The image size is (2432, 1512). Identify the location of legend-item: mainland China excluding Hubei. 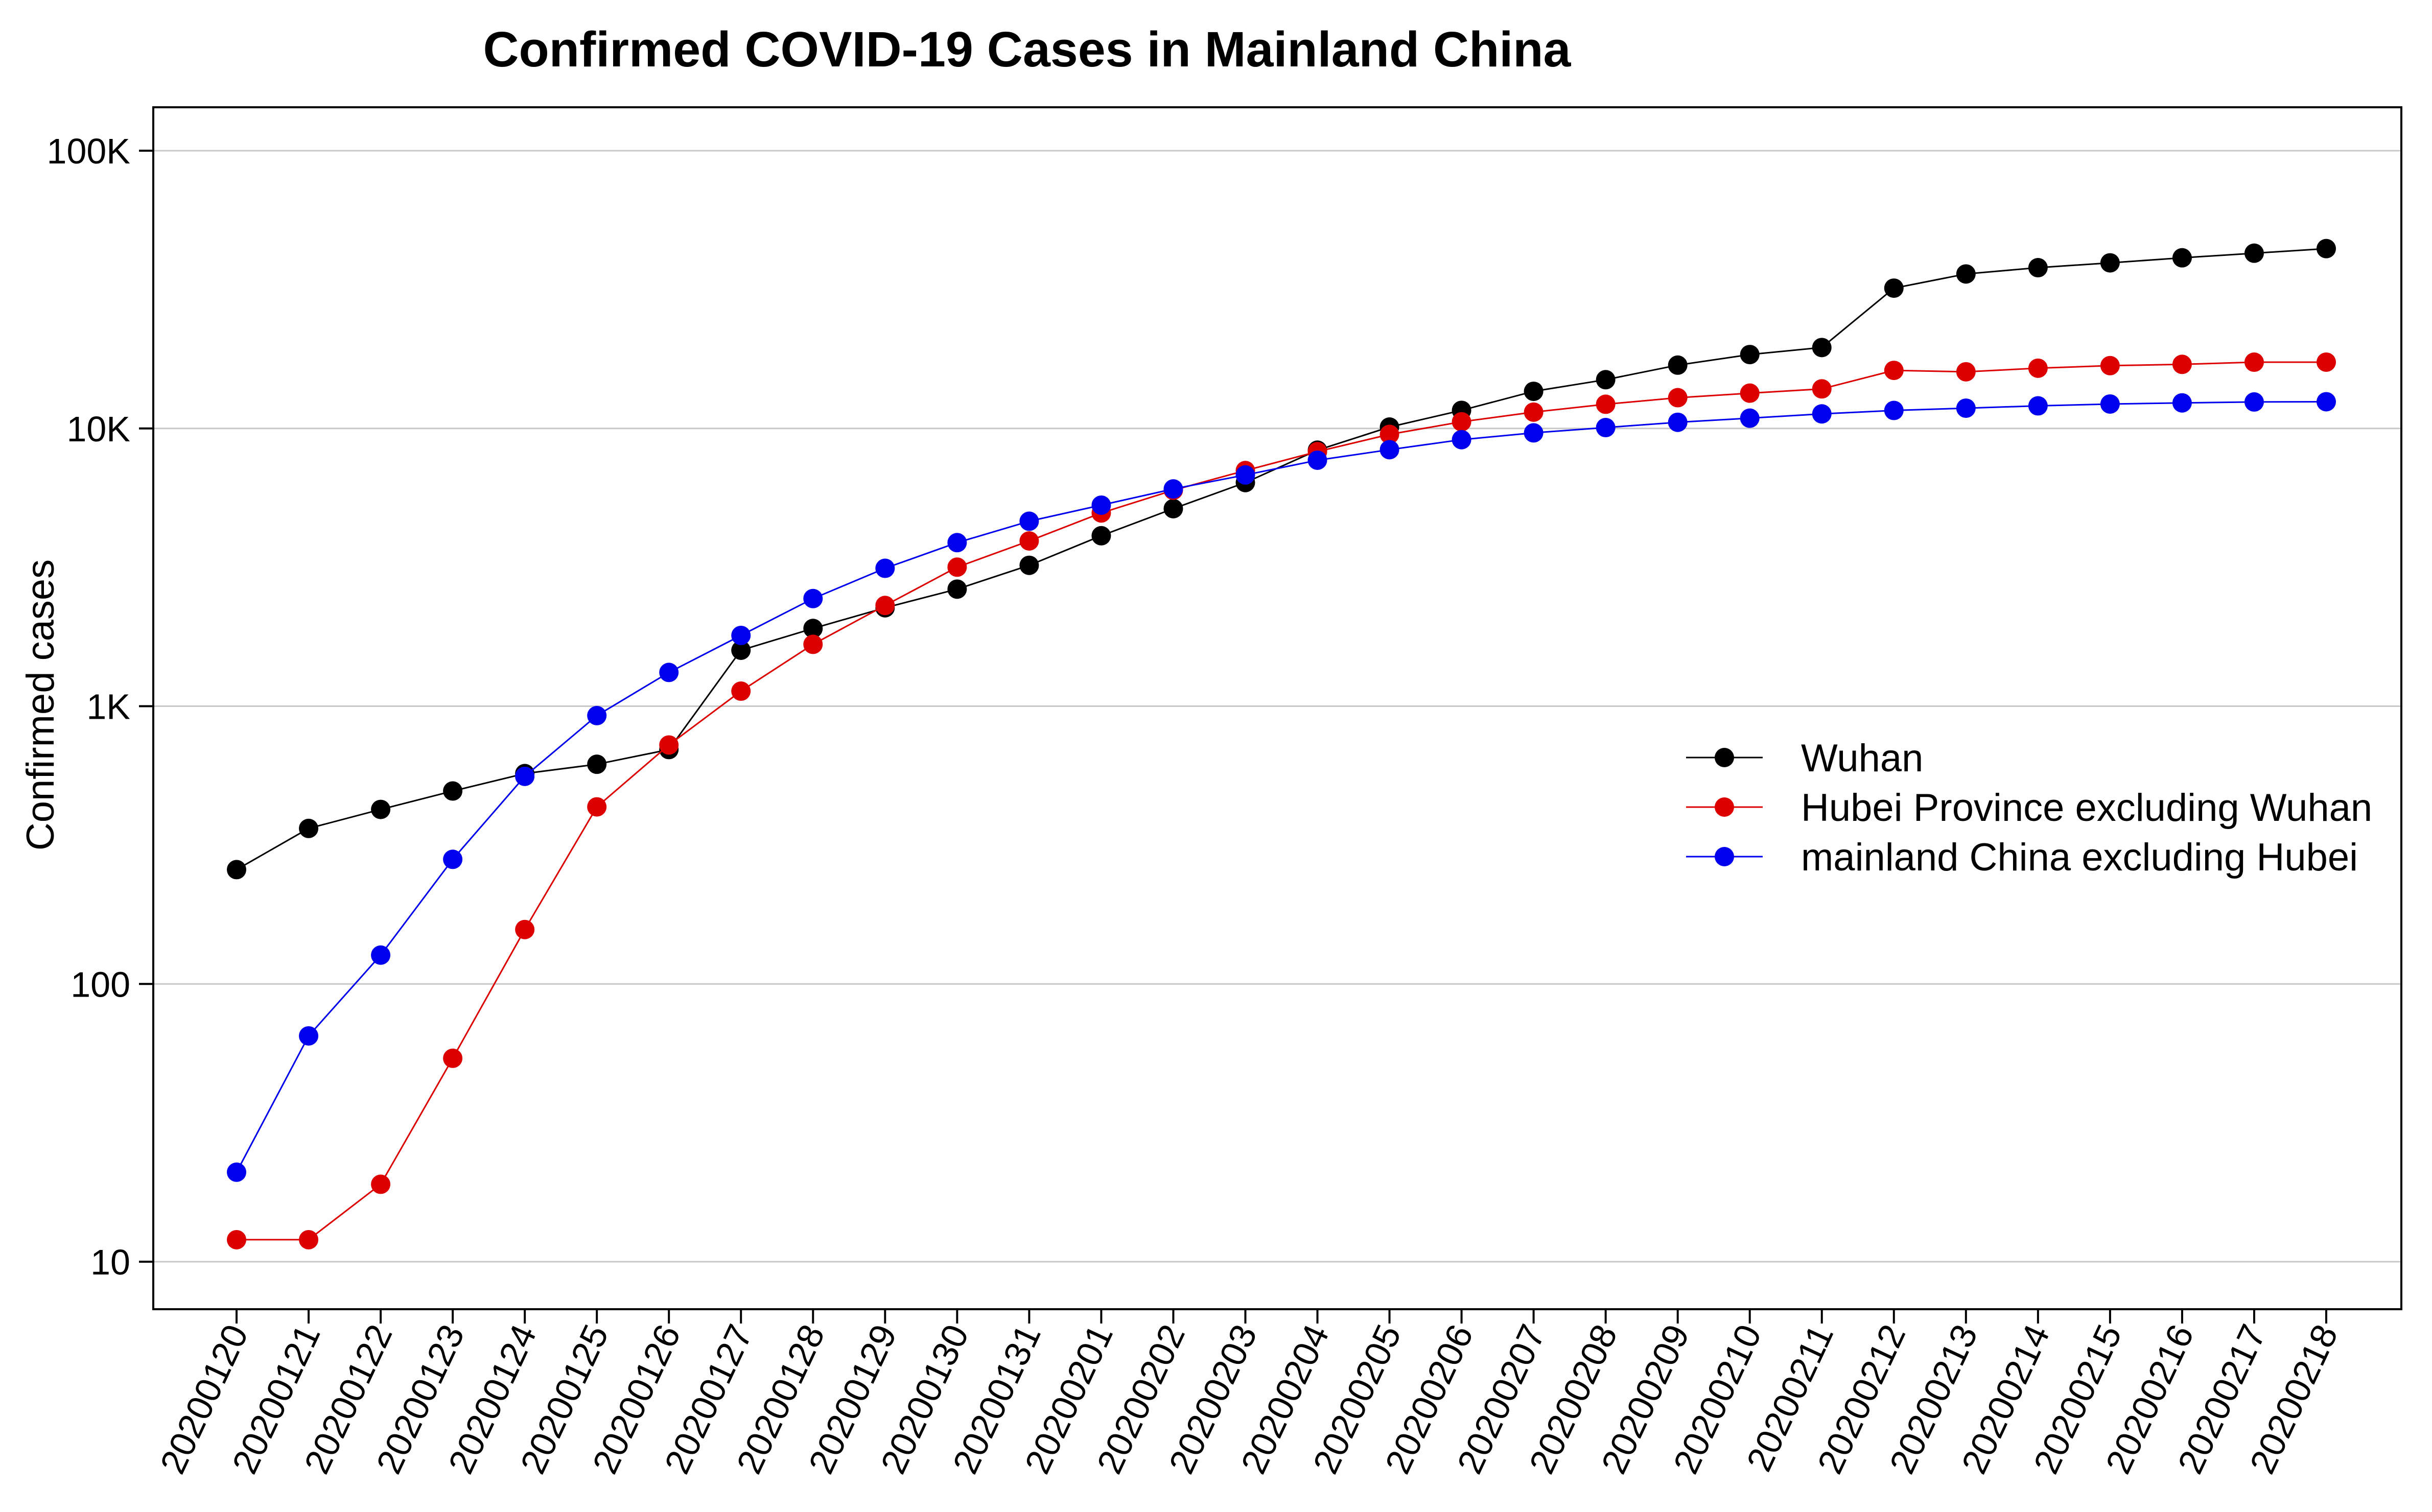
(2022, 857).